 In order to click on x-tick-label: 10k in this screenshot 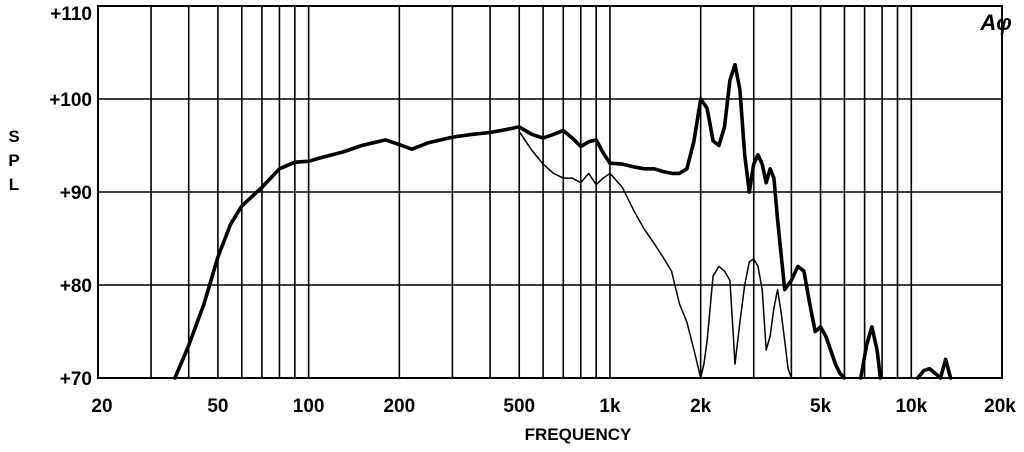, I will do `click(911, 406)`.